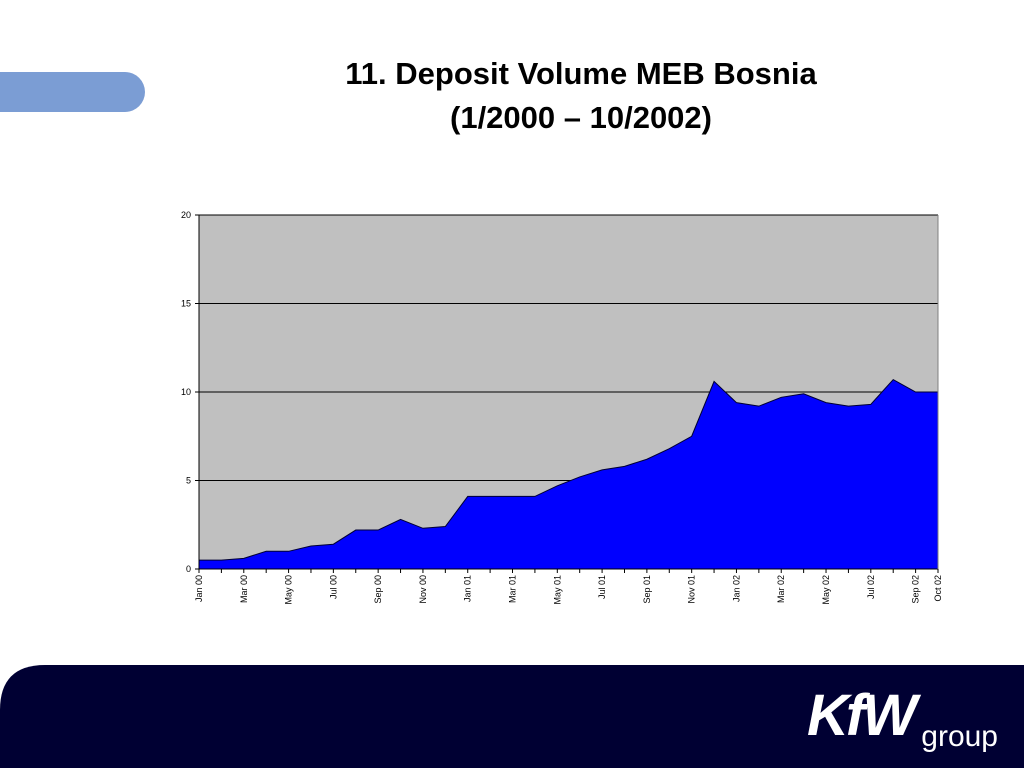 This screenshot has width=1024, height=773. I want to click on logo: KfW, so click(864, 715).